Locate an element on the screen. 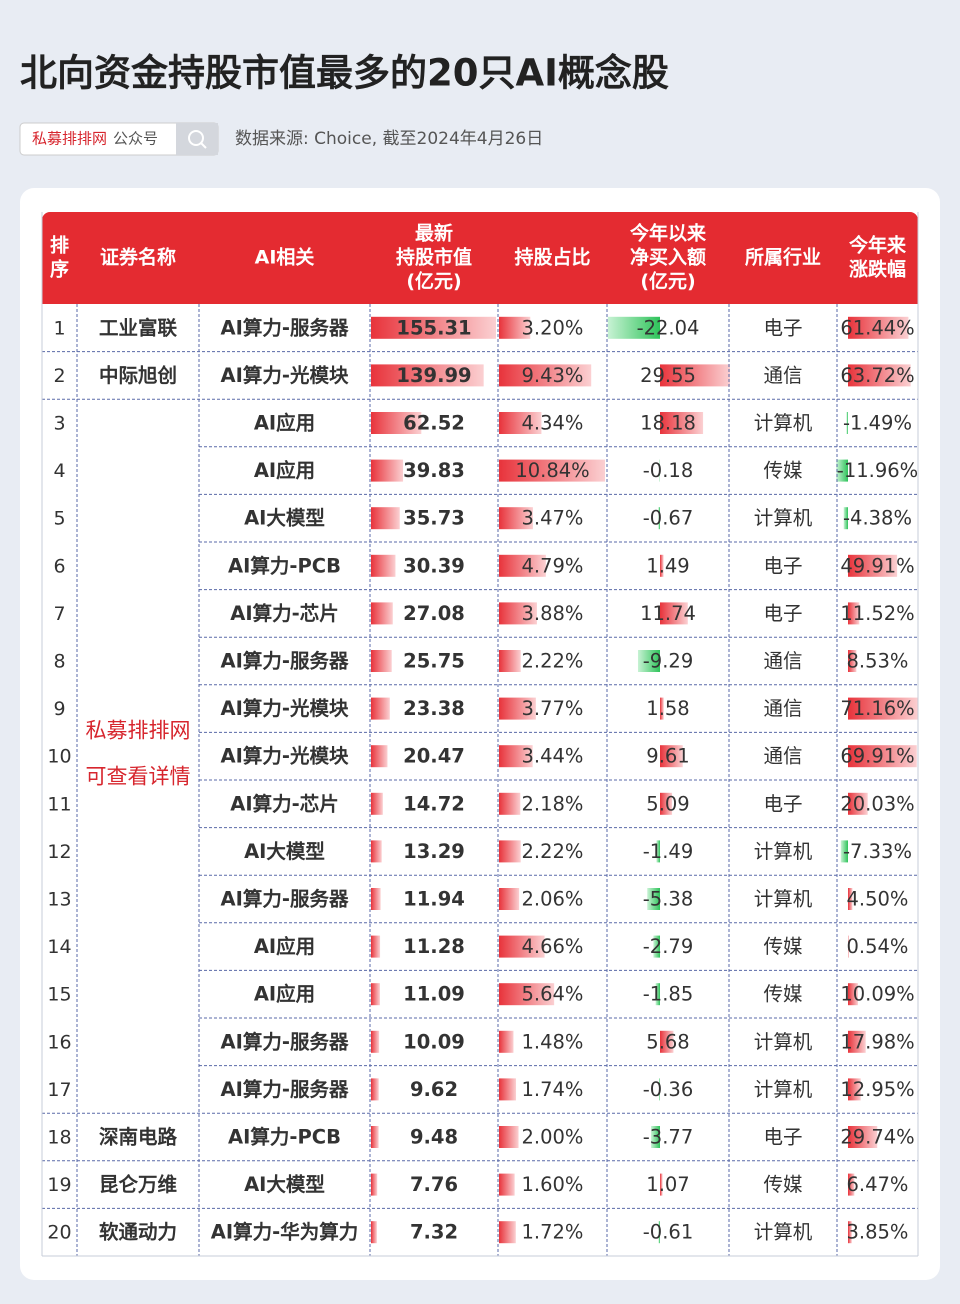 This screenshot has height=1304, width=960. search-suffix: 公众号 is located at coordinates (135, 139).